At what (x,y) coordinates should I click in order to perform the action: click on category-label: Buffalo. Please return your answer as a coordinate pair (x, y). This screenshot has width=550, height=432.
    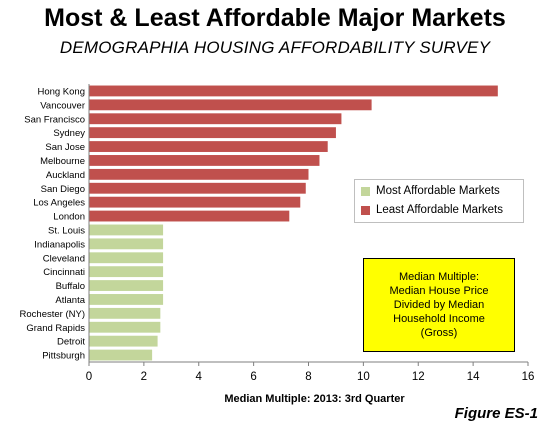
    Looking at the image, I should click on (70, 286).